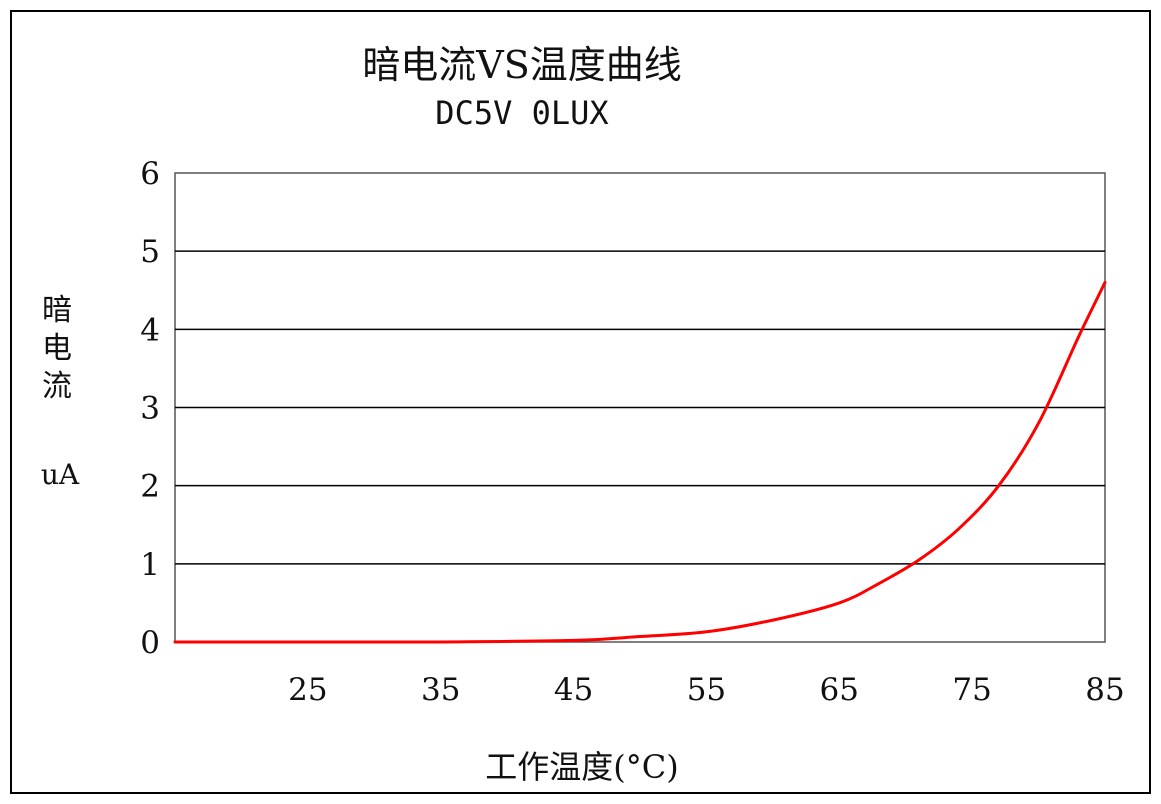 This screenshot has height=804, width=1161. I want to click on x-axis-label: 工作温度(°C), so click(581, 767).